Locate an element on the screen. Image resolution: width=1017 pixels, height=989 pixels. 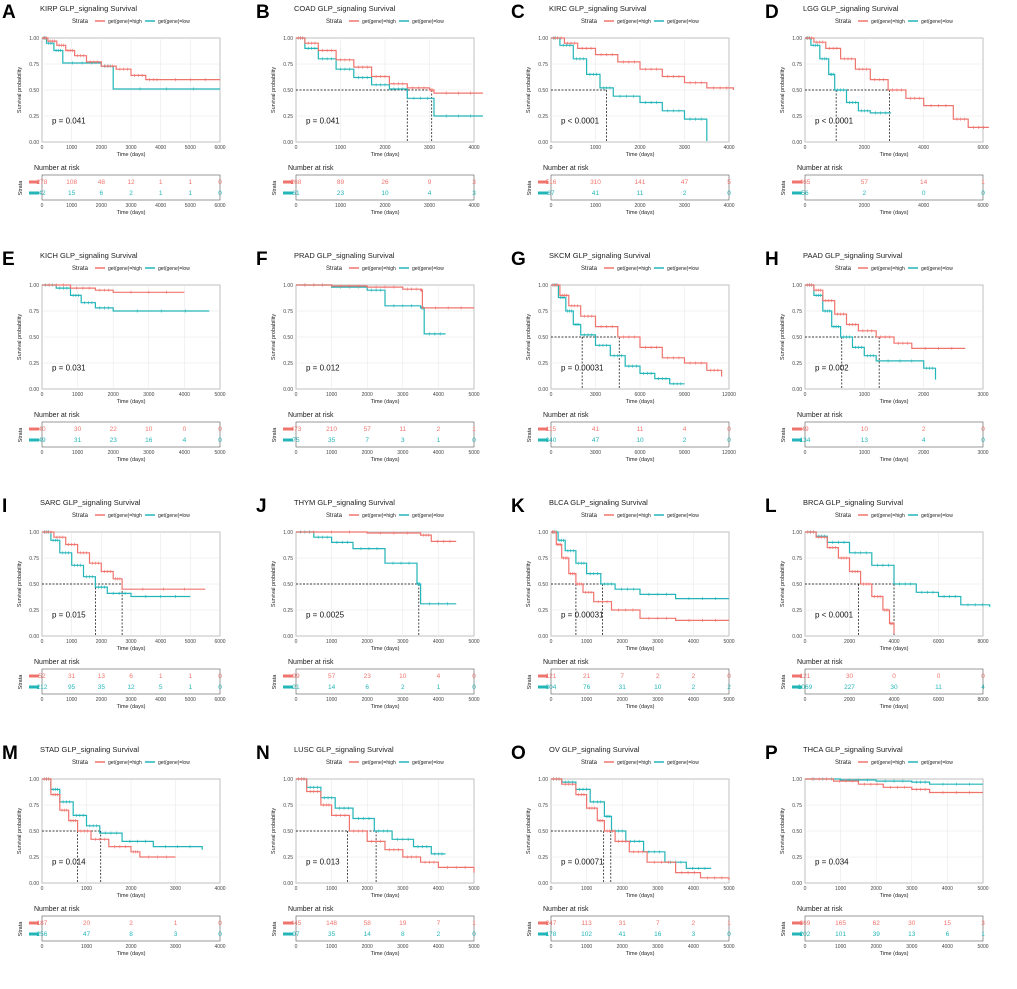
y-tick-label: 1.00 is located at coordinates (797, 39).